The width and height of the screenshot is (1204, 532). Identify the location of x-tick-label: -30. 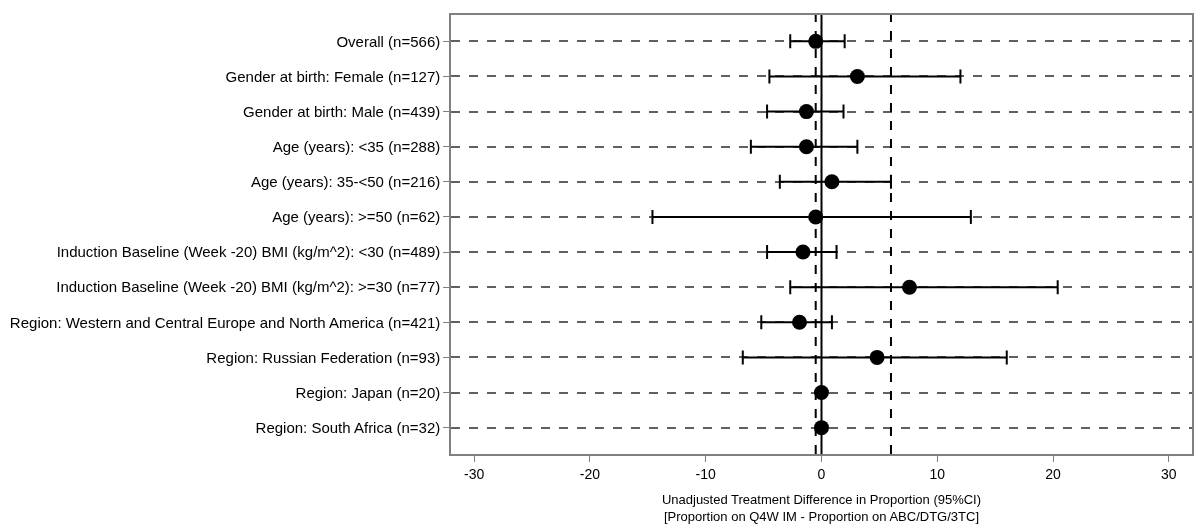
(474, 473).